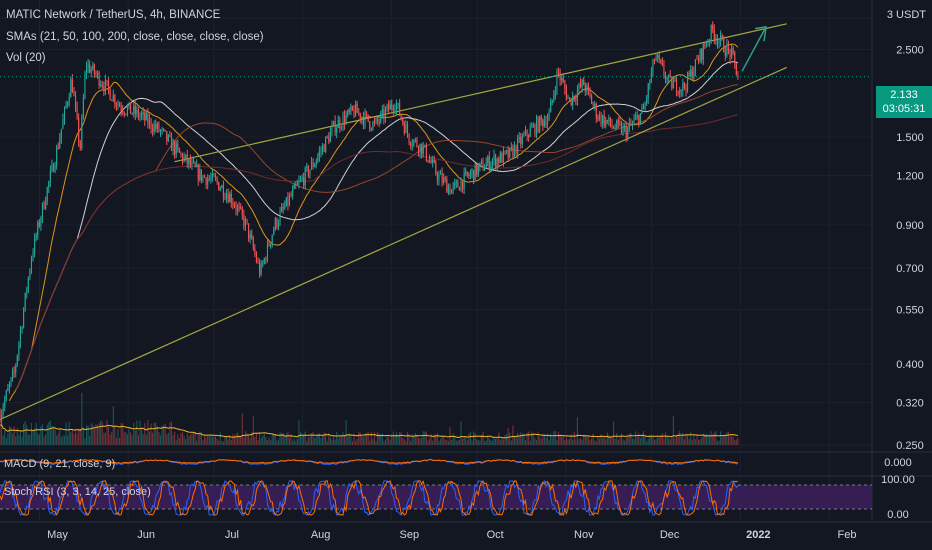  What do you see at coordinates (436, 497) in the screenshot?
I see `stoch-band` at bounding box center [436, 497].